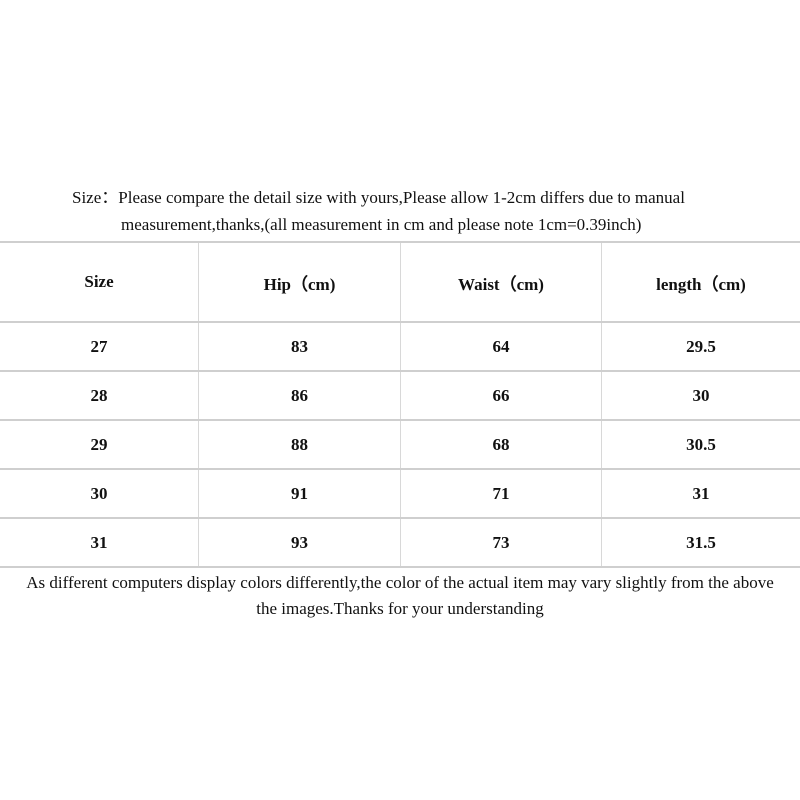 Image resolution: width=800 pixels, height=800 pixels. What do you see at coordinates (99, 282) in the screenshot?
I see `header-size: Size` at bounding box center [99, 282].